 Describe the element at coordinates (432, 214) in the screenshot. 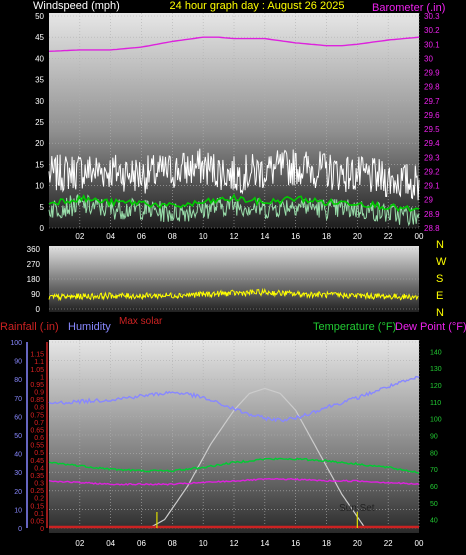

I see `y2-tick-label: 28.9` at that location.